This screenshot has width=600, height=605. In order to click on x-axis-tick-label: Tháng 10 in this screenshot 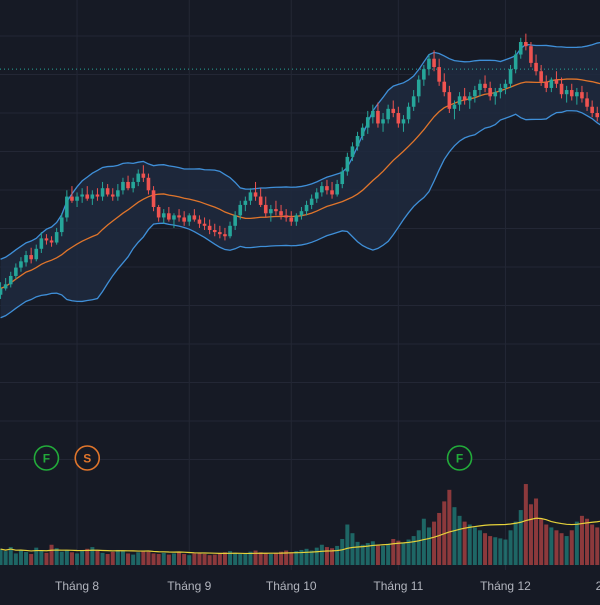, I will do `click(291, 586)`.